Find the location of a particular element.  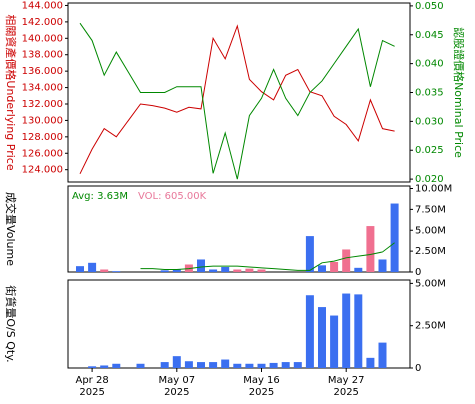

y-tick-label: 142.000 is located at coordinates (42, 22).